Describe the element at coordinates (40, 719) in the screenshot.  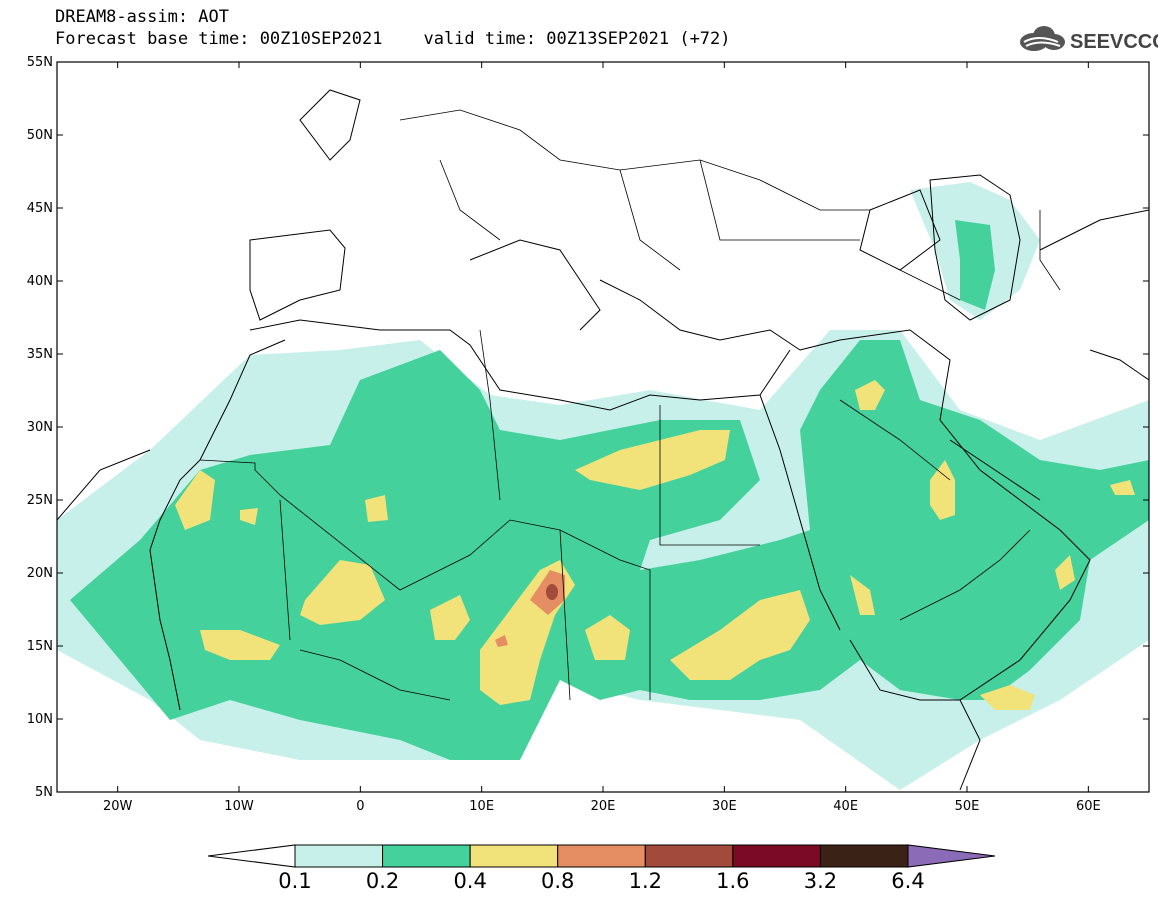
I see `lat-tick-label: 10N` at that location.